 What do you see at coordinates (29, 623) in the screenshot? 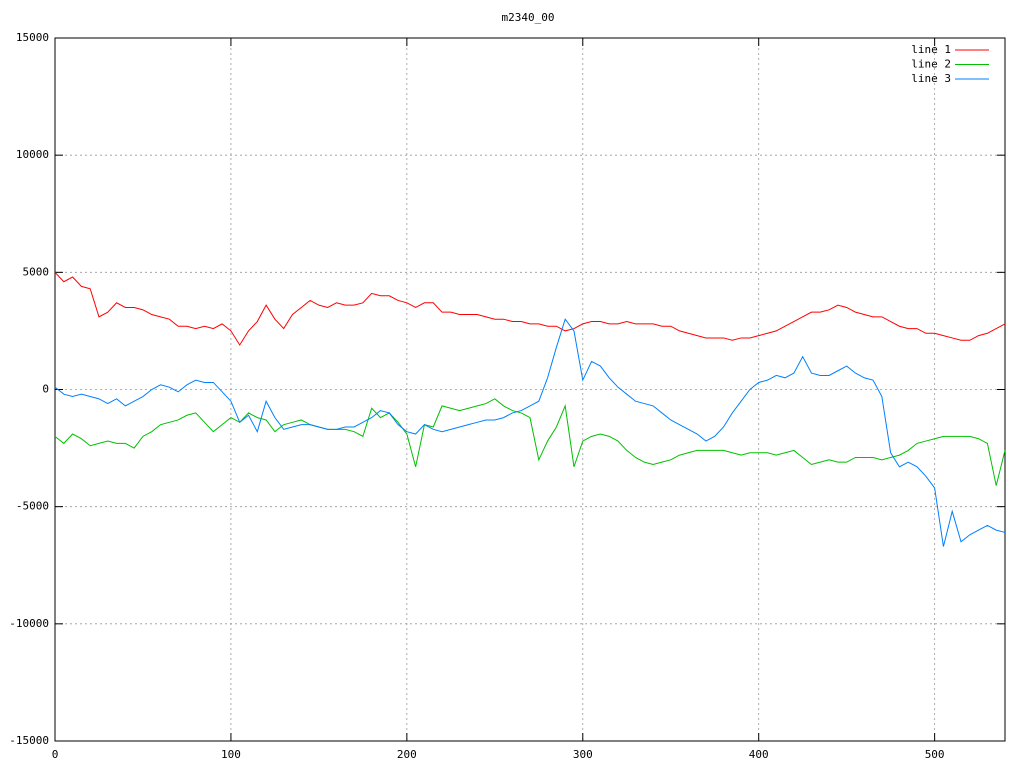
I see `y-tick-label: -10000` at bounding box center [29, 623].